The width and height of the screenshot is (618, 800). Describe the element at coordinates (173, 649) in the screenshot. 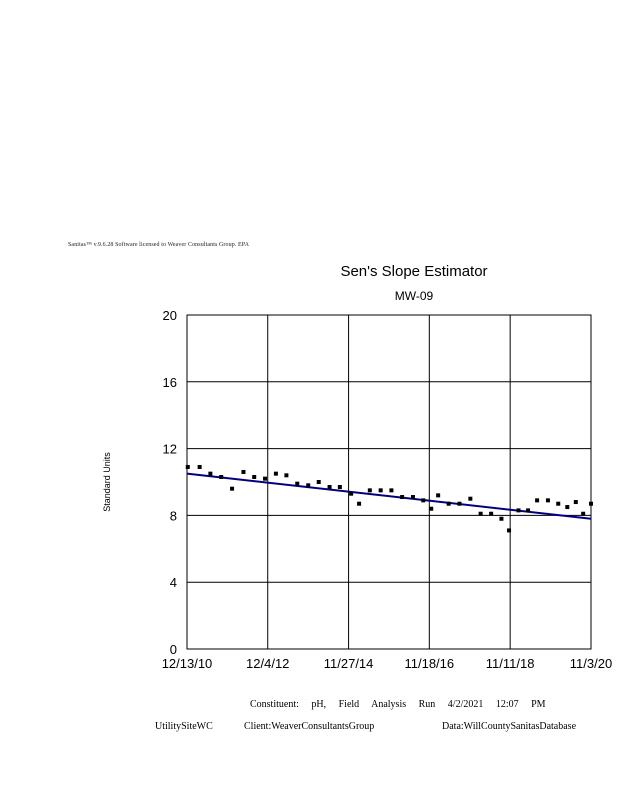

I see `y-tick-label: 0` at that location.